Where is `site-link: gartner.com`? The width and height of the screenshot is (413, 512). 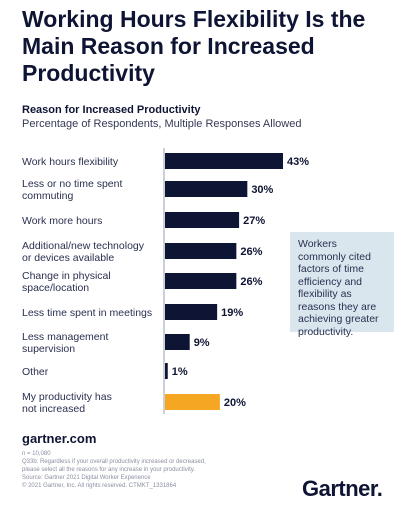 site-link: gartner.com is located at coordinates (59, 438).